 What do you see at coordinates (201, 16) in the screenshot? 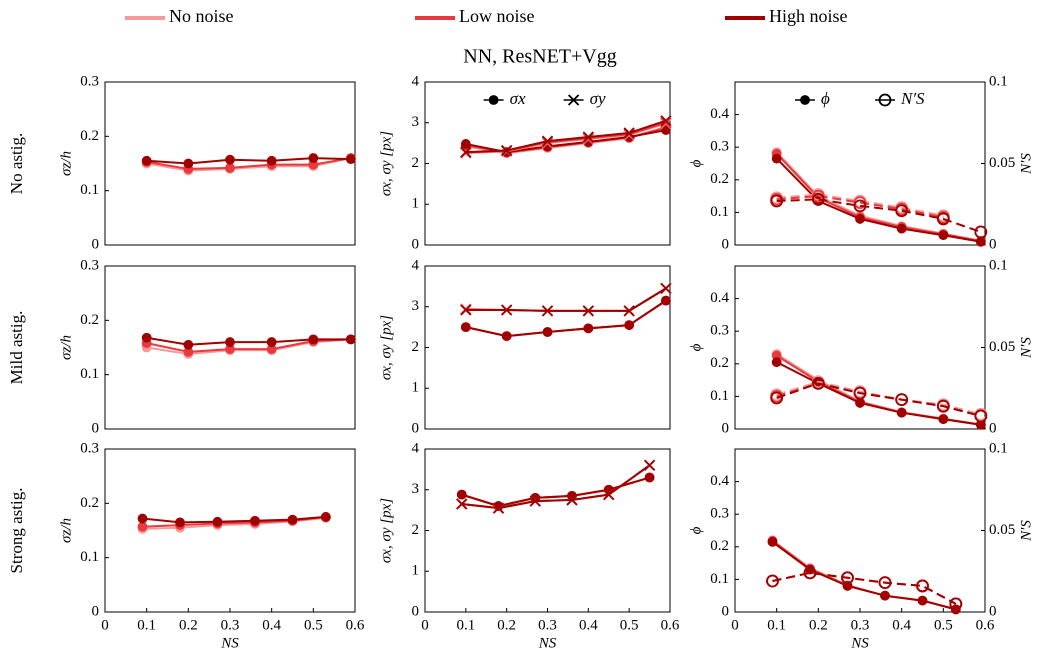
I see `legend-label: No noise` at bounding box center [201, 16].